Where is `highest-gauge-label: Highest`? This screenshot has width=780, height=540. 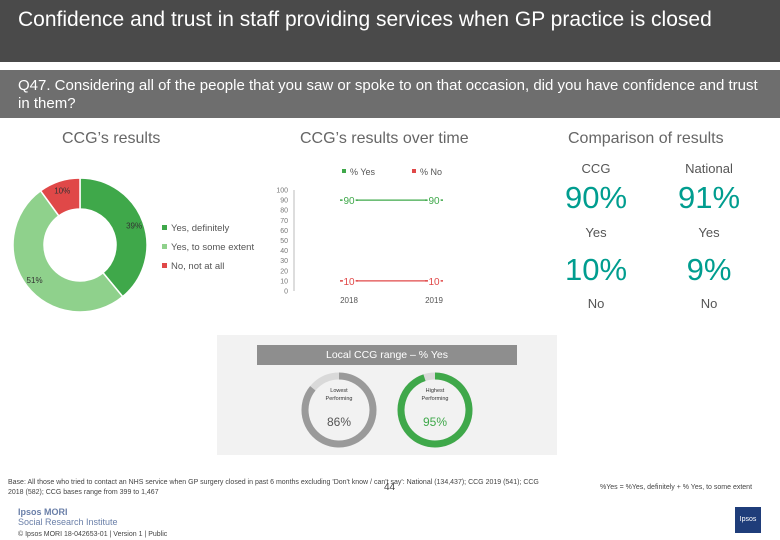 highest-gauge-label: Highest is located at coordinates (435, 391).